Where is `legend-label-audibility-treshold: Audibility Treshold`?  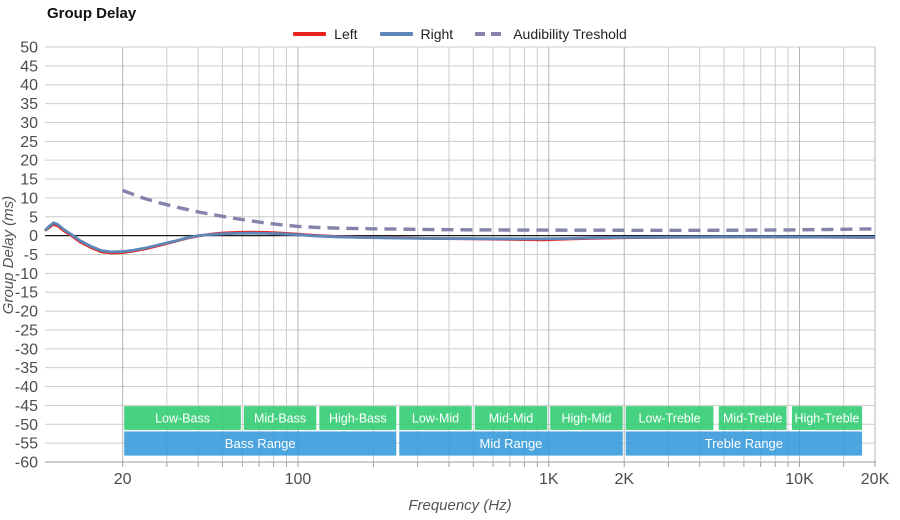
legend-label-audibility-treshold: Audibility Treshold is located at coordinates (570, 34).